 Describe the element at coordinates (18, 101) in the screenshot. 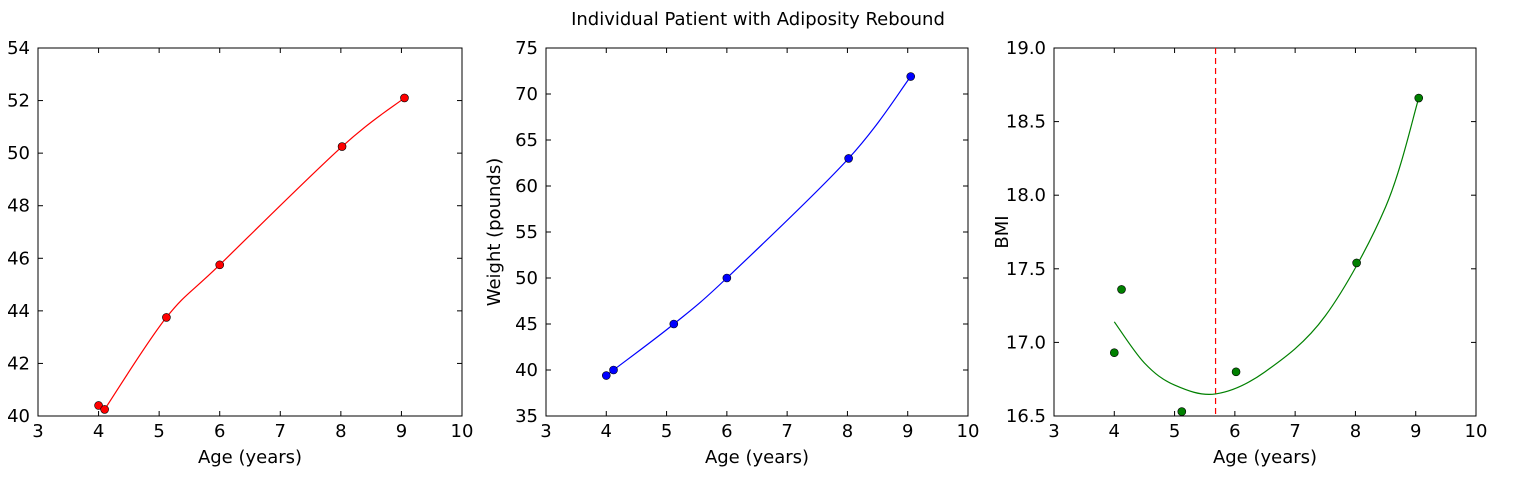

I see `y-tick-label: 52` at that location.